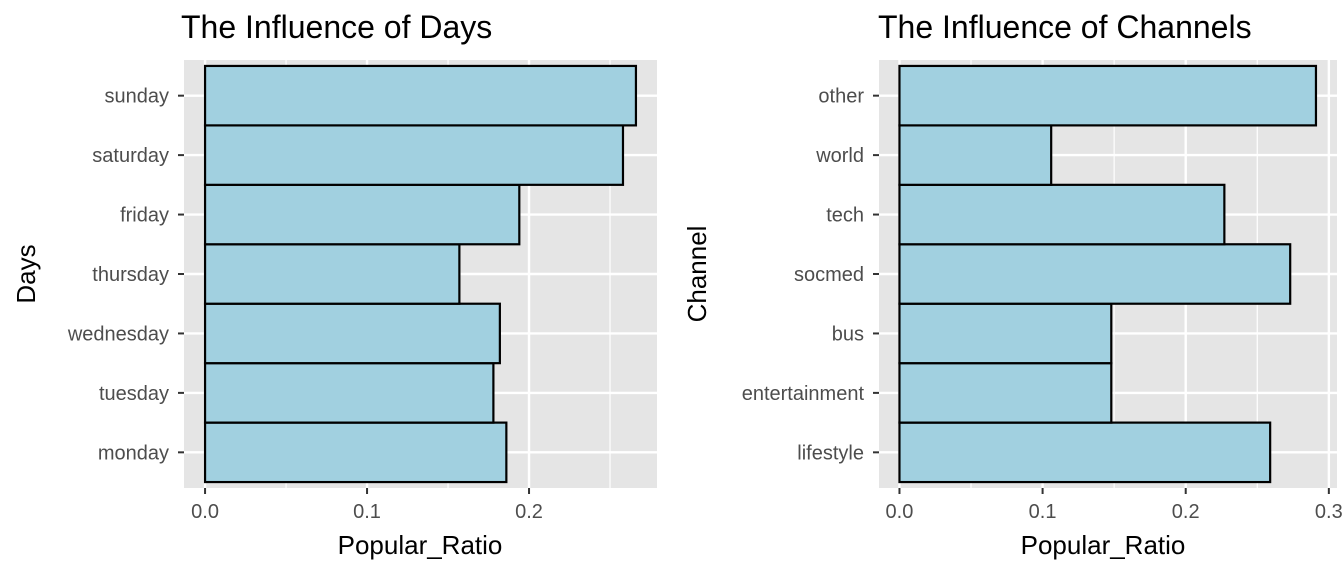 The image size is (1344, 576). Describe the element at coordinates (1005, 393) in the screenshot. I see `bar-entertainment` at that location.